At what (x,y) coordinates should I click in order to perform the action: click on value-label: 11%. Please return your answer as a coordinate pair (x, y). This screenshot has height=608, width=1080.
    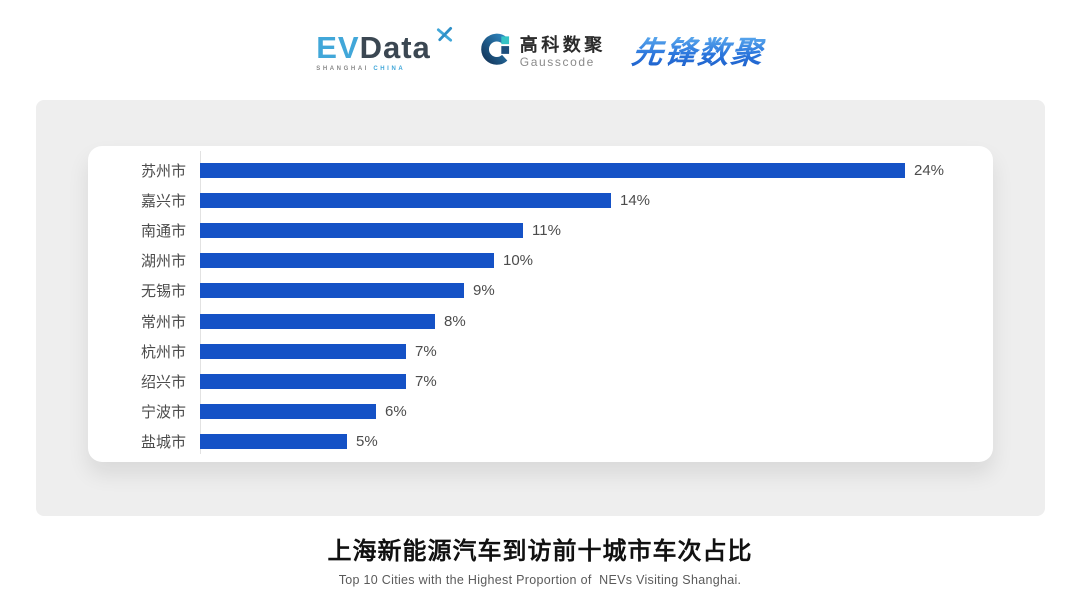
    Looking at the image, I should click on (546, 230).